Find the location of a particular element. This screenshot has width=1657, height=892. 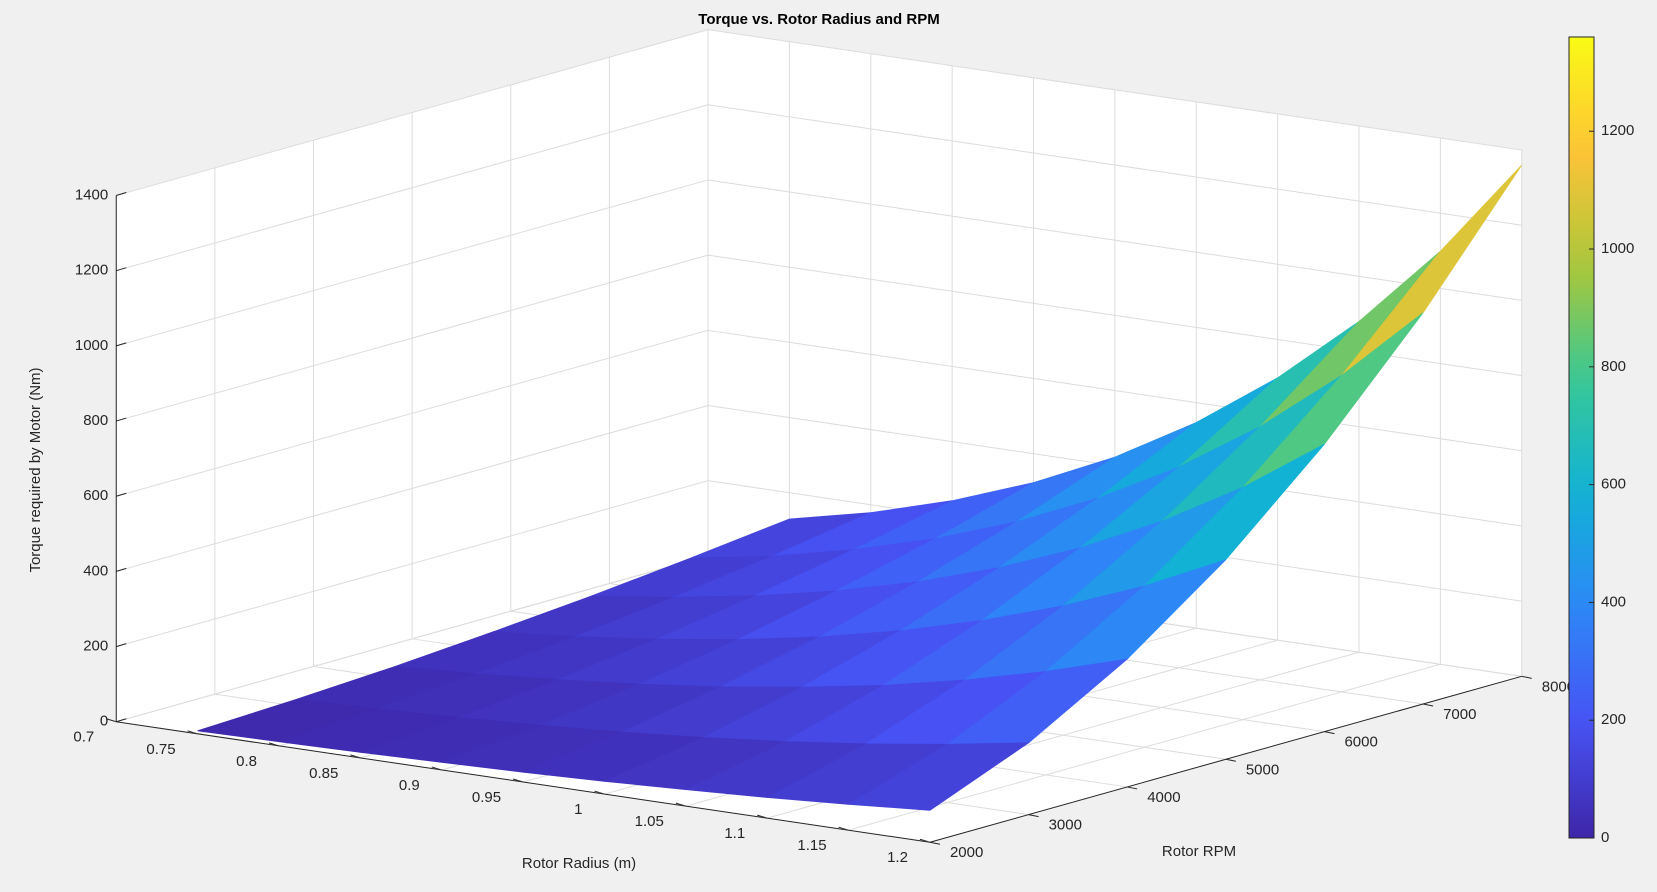

z-tick-label: 800 is located at coordinates (95, 420).